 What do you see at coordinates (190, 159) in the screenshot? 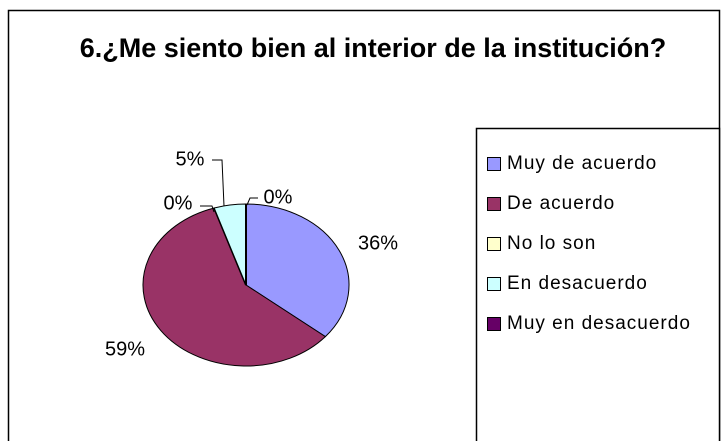
I see `data-label: 5%` at bounding box center [190, 159].